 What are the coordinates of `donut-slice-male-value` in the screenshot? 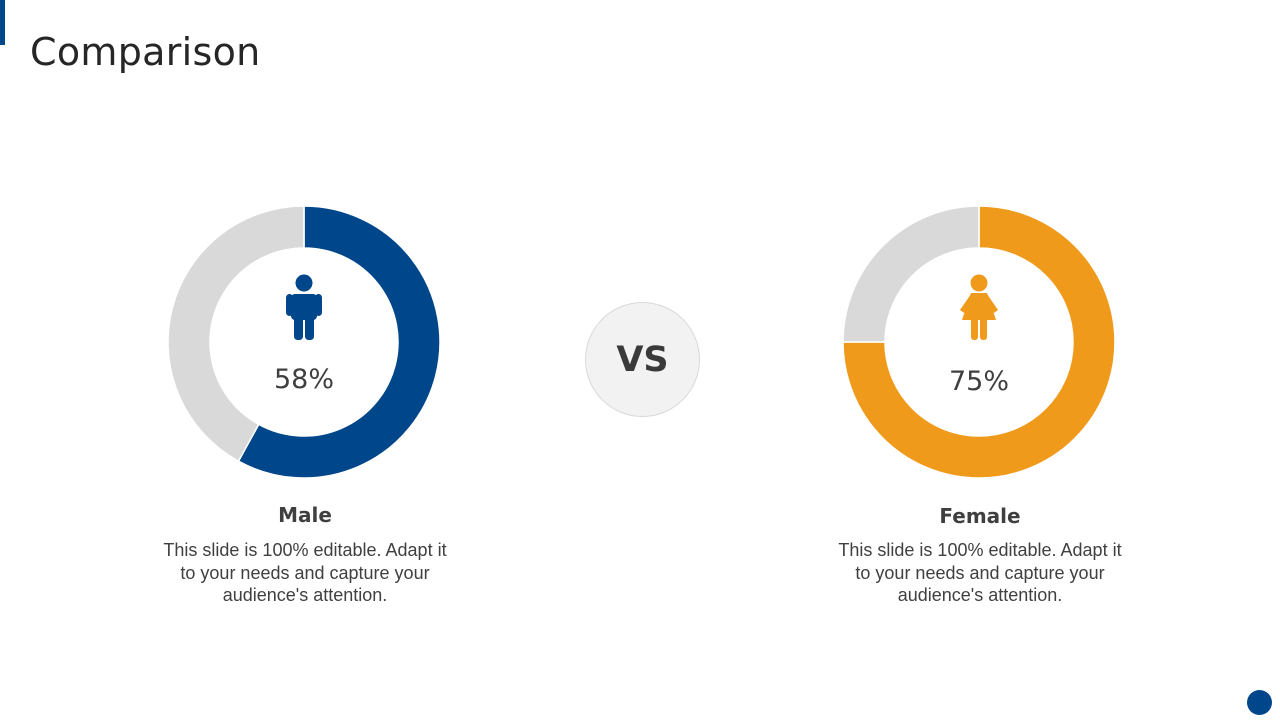 It's located at (339, 342).